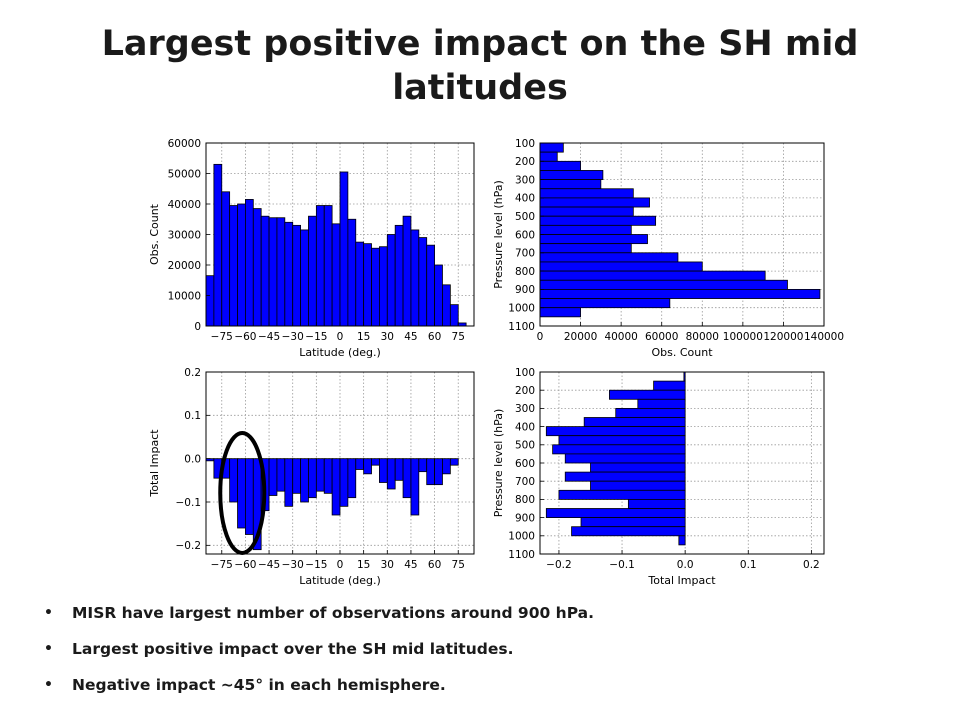 The height and width of the screenshot is (720, 960). Describe the element at coordinates (154, 234) in the screenshot. I see `y-axis-label: Obs. Count` at that location.